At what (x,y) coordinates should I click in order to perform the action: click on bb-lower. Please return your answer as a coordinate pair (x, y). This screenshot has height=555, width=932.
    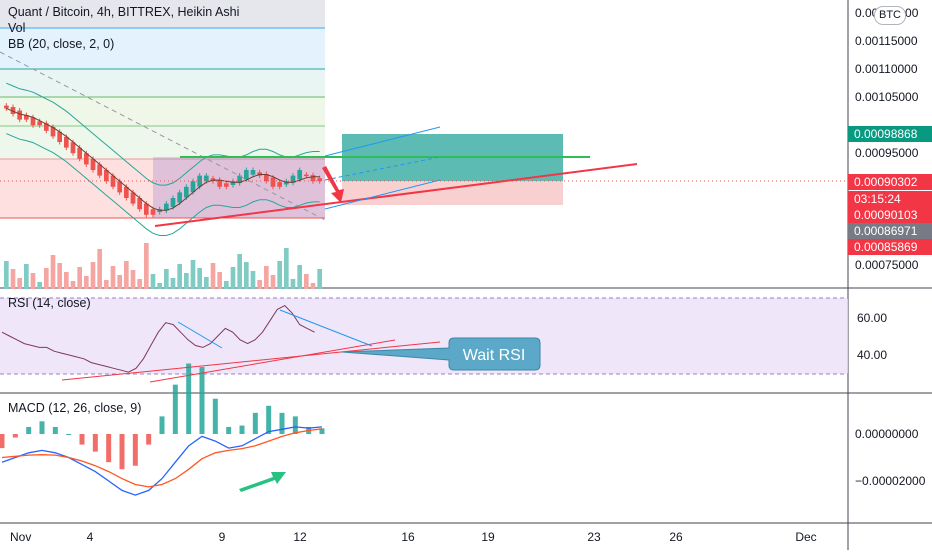
    Looking at the image, I should click on (163, 184).